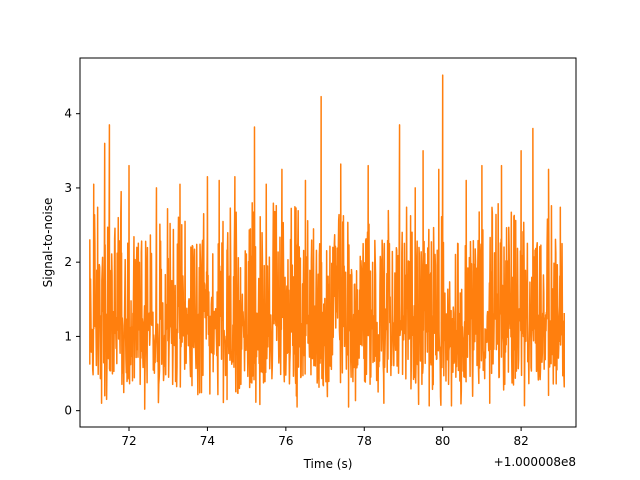  What do you see at coordinates (68, 411) in the screenshot?
I see `y-tick-label: 0` at bounding box center [68, 411].